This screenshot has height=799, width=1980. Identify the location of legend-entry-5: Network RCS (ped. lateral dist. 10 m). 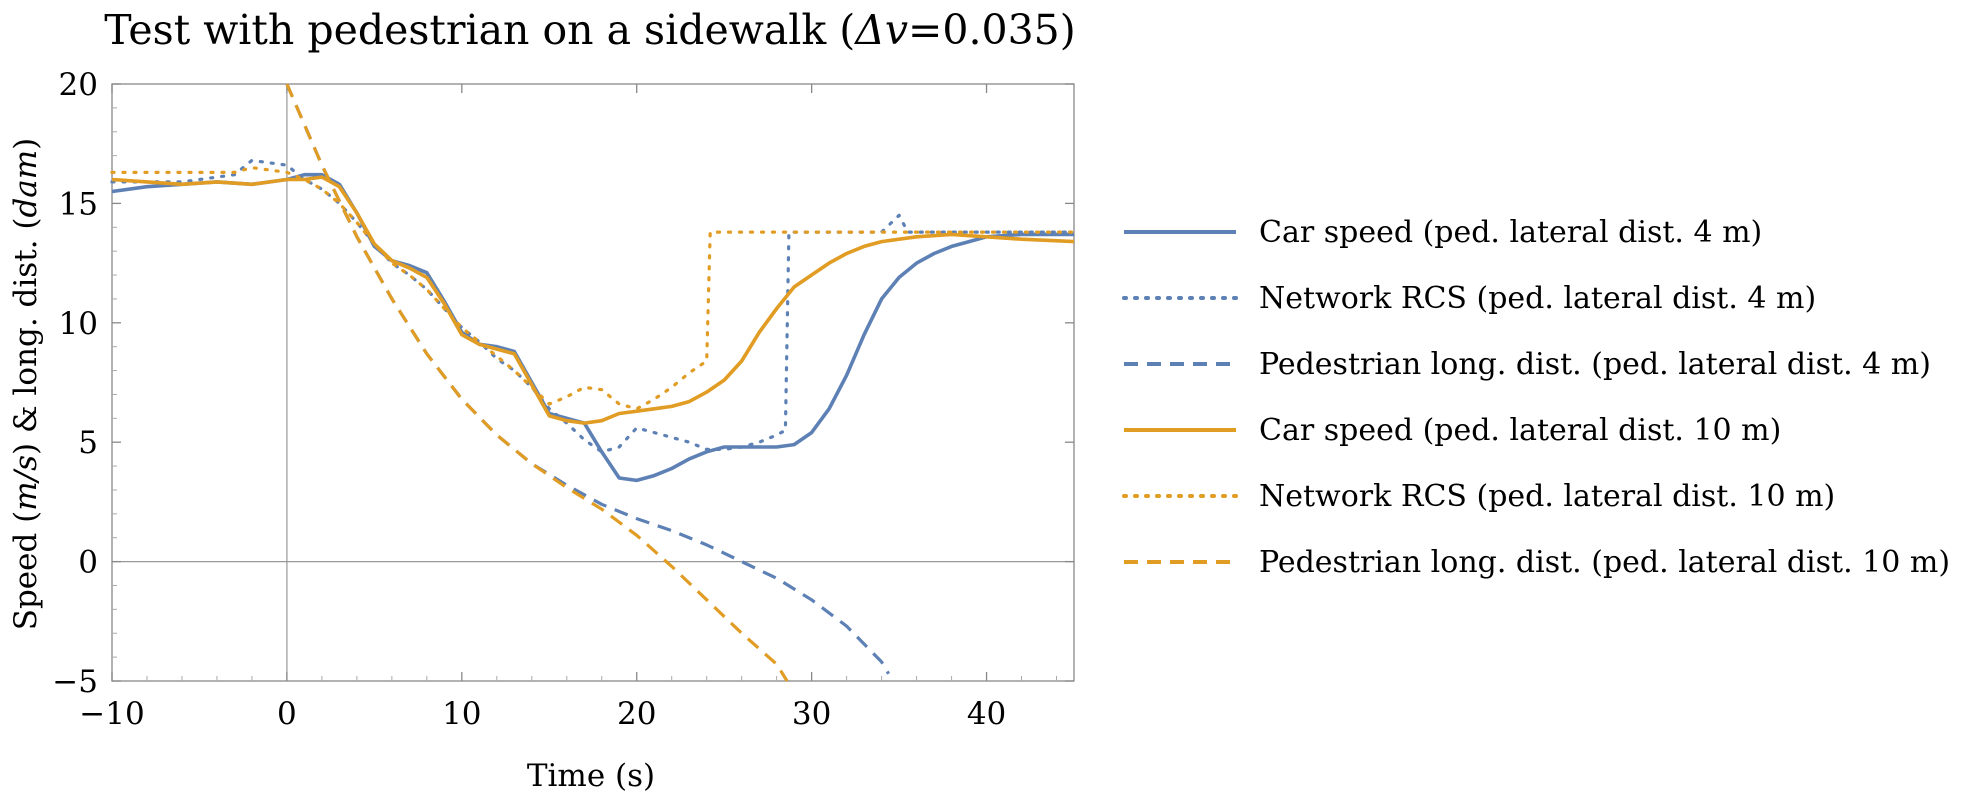
(1547, 496).